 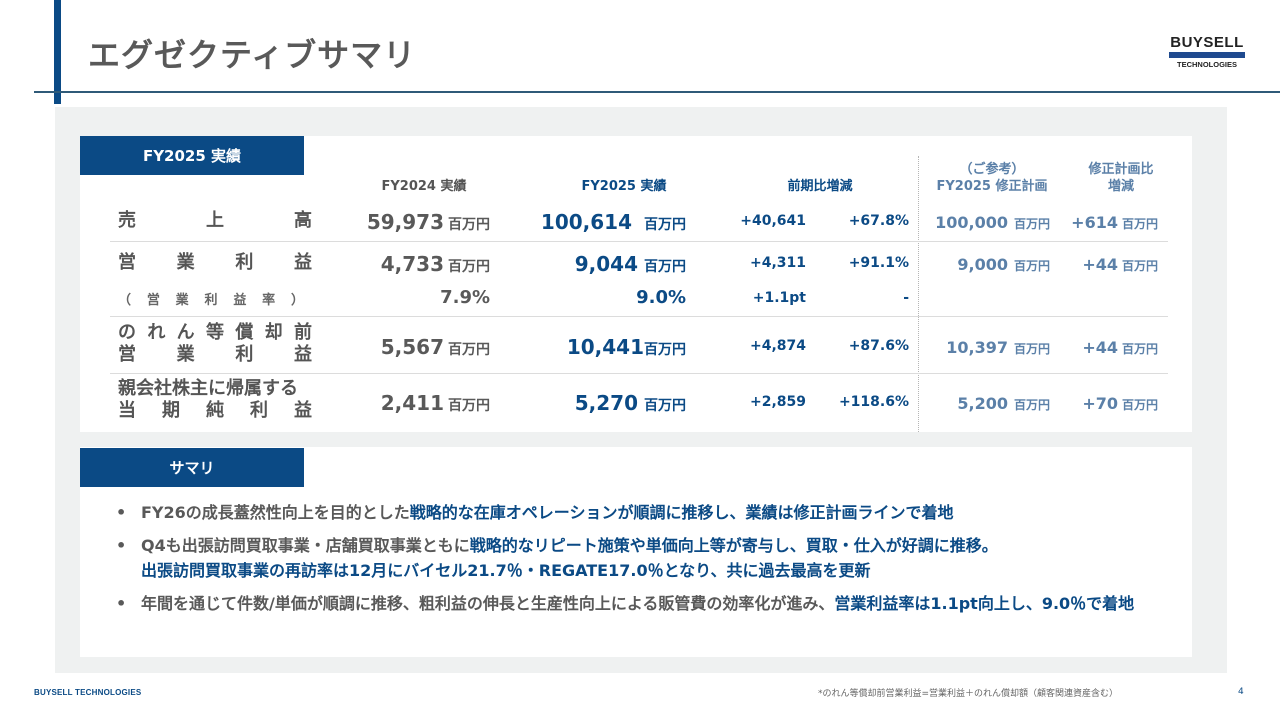 What do you see at coordinates (275, 512) in the screenshot?
I see `bullet-text: FY26の成長蓋然性向上を目的とした` at bounding box center [275, 512].